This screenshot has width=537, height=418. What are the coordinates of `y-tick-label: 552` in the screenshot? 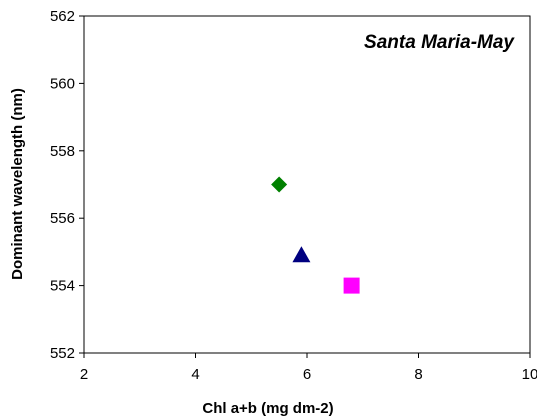 It's located at (62, 353).